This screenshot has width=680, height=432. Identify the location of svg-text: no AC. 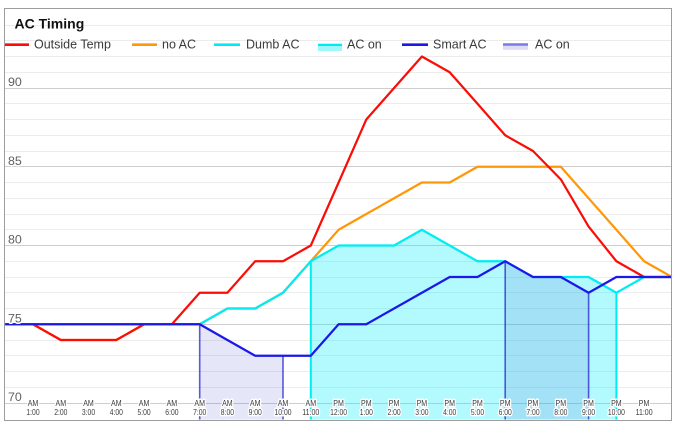
(179, 44).